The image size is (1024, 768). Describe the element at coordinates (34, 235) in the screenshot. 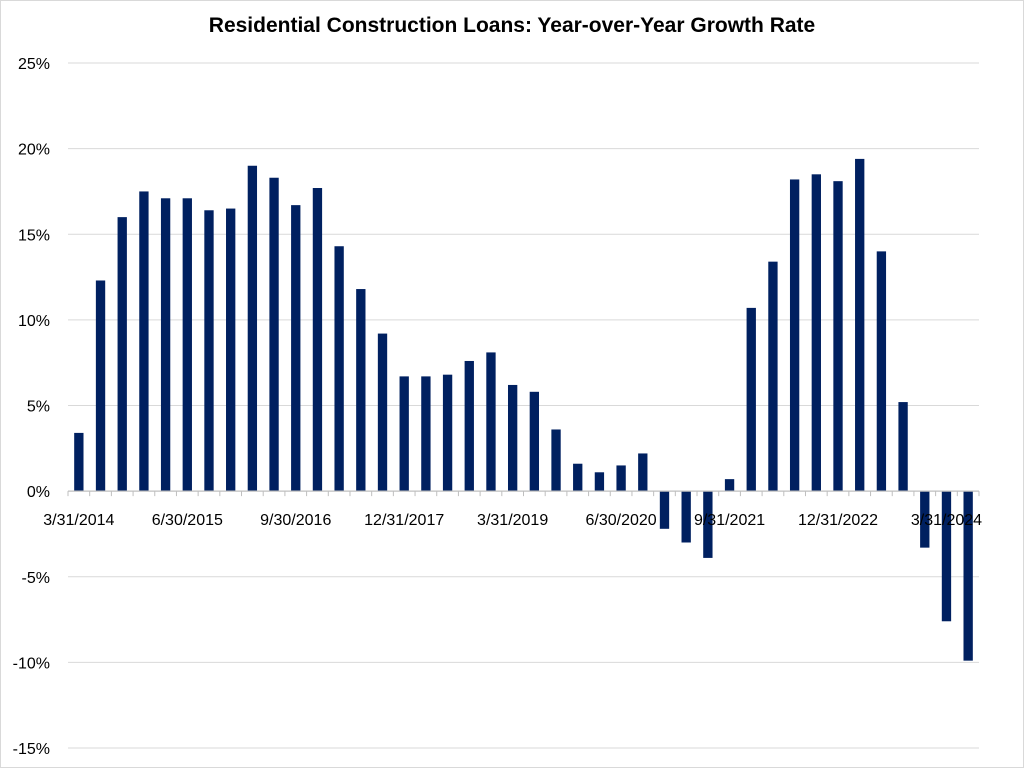

I see `y-tick-label: 15%` at that location.